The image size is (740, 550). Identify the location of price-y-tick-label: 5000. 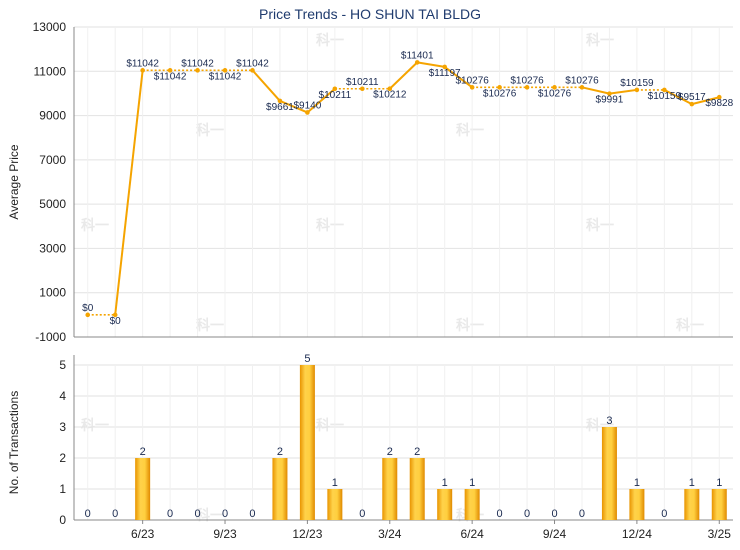
(52, 204).